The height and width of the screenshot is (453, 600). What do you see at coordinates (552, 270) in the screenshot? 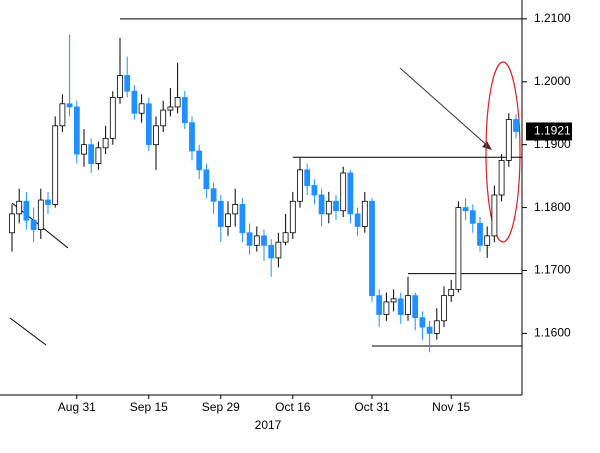
I see `y-tick-label: 1.1700` at bounding box center [552, 270].